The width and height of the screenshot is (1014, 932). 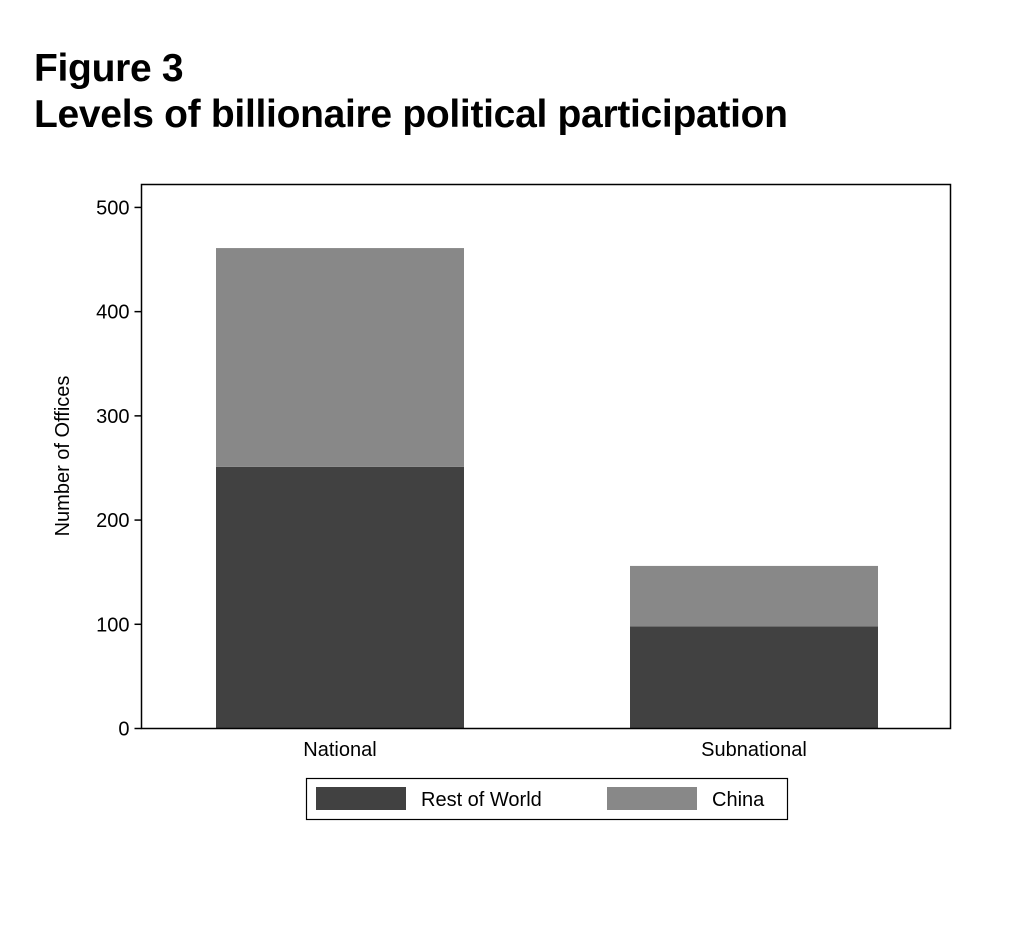 What do you see at coordinates (109, 68) in the screenshot?
I see `figure-label: Figure 3` at bounding box center [109, 68].